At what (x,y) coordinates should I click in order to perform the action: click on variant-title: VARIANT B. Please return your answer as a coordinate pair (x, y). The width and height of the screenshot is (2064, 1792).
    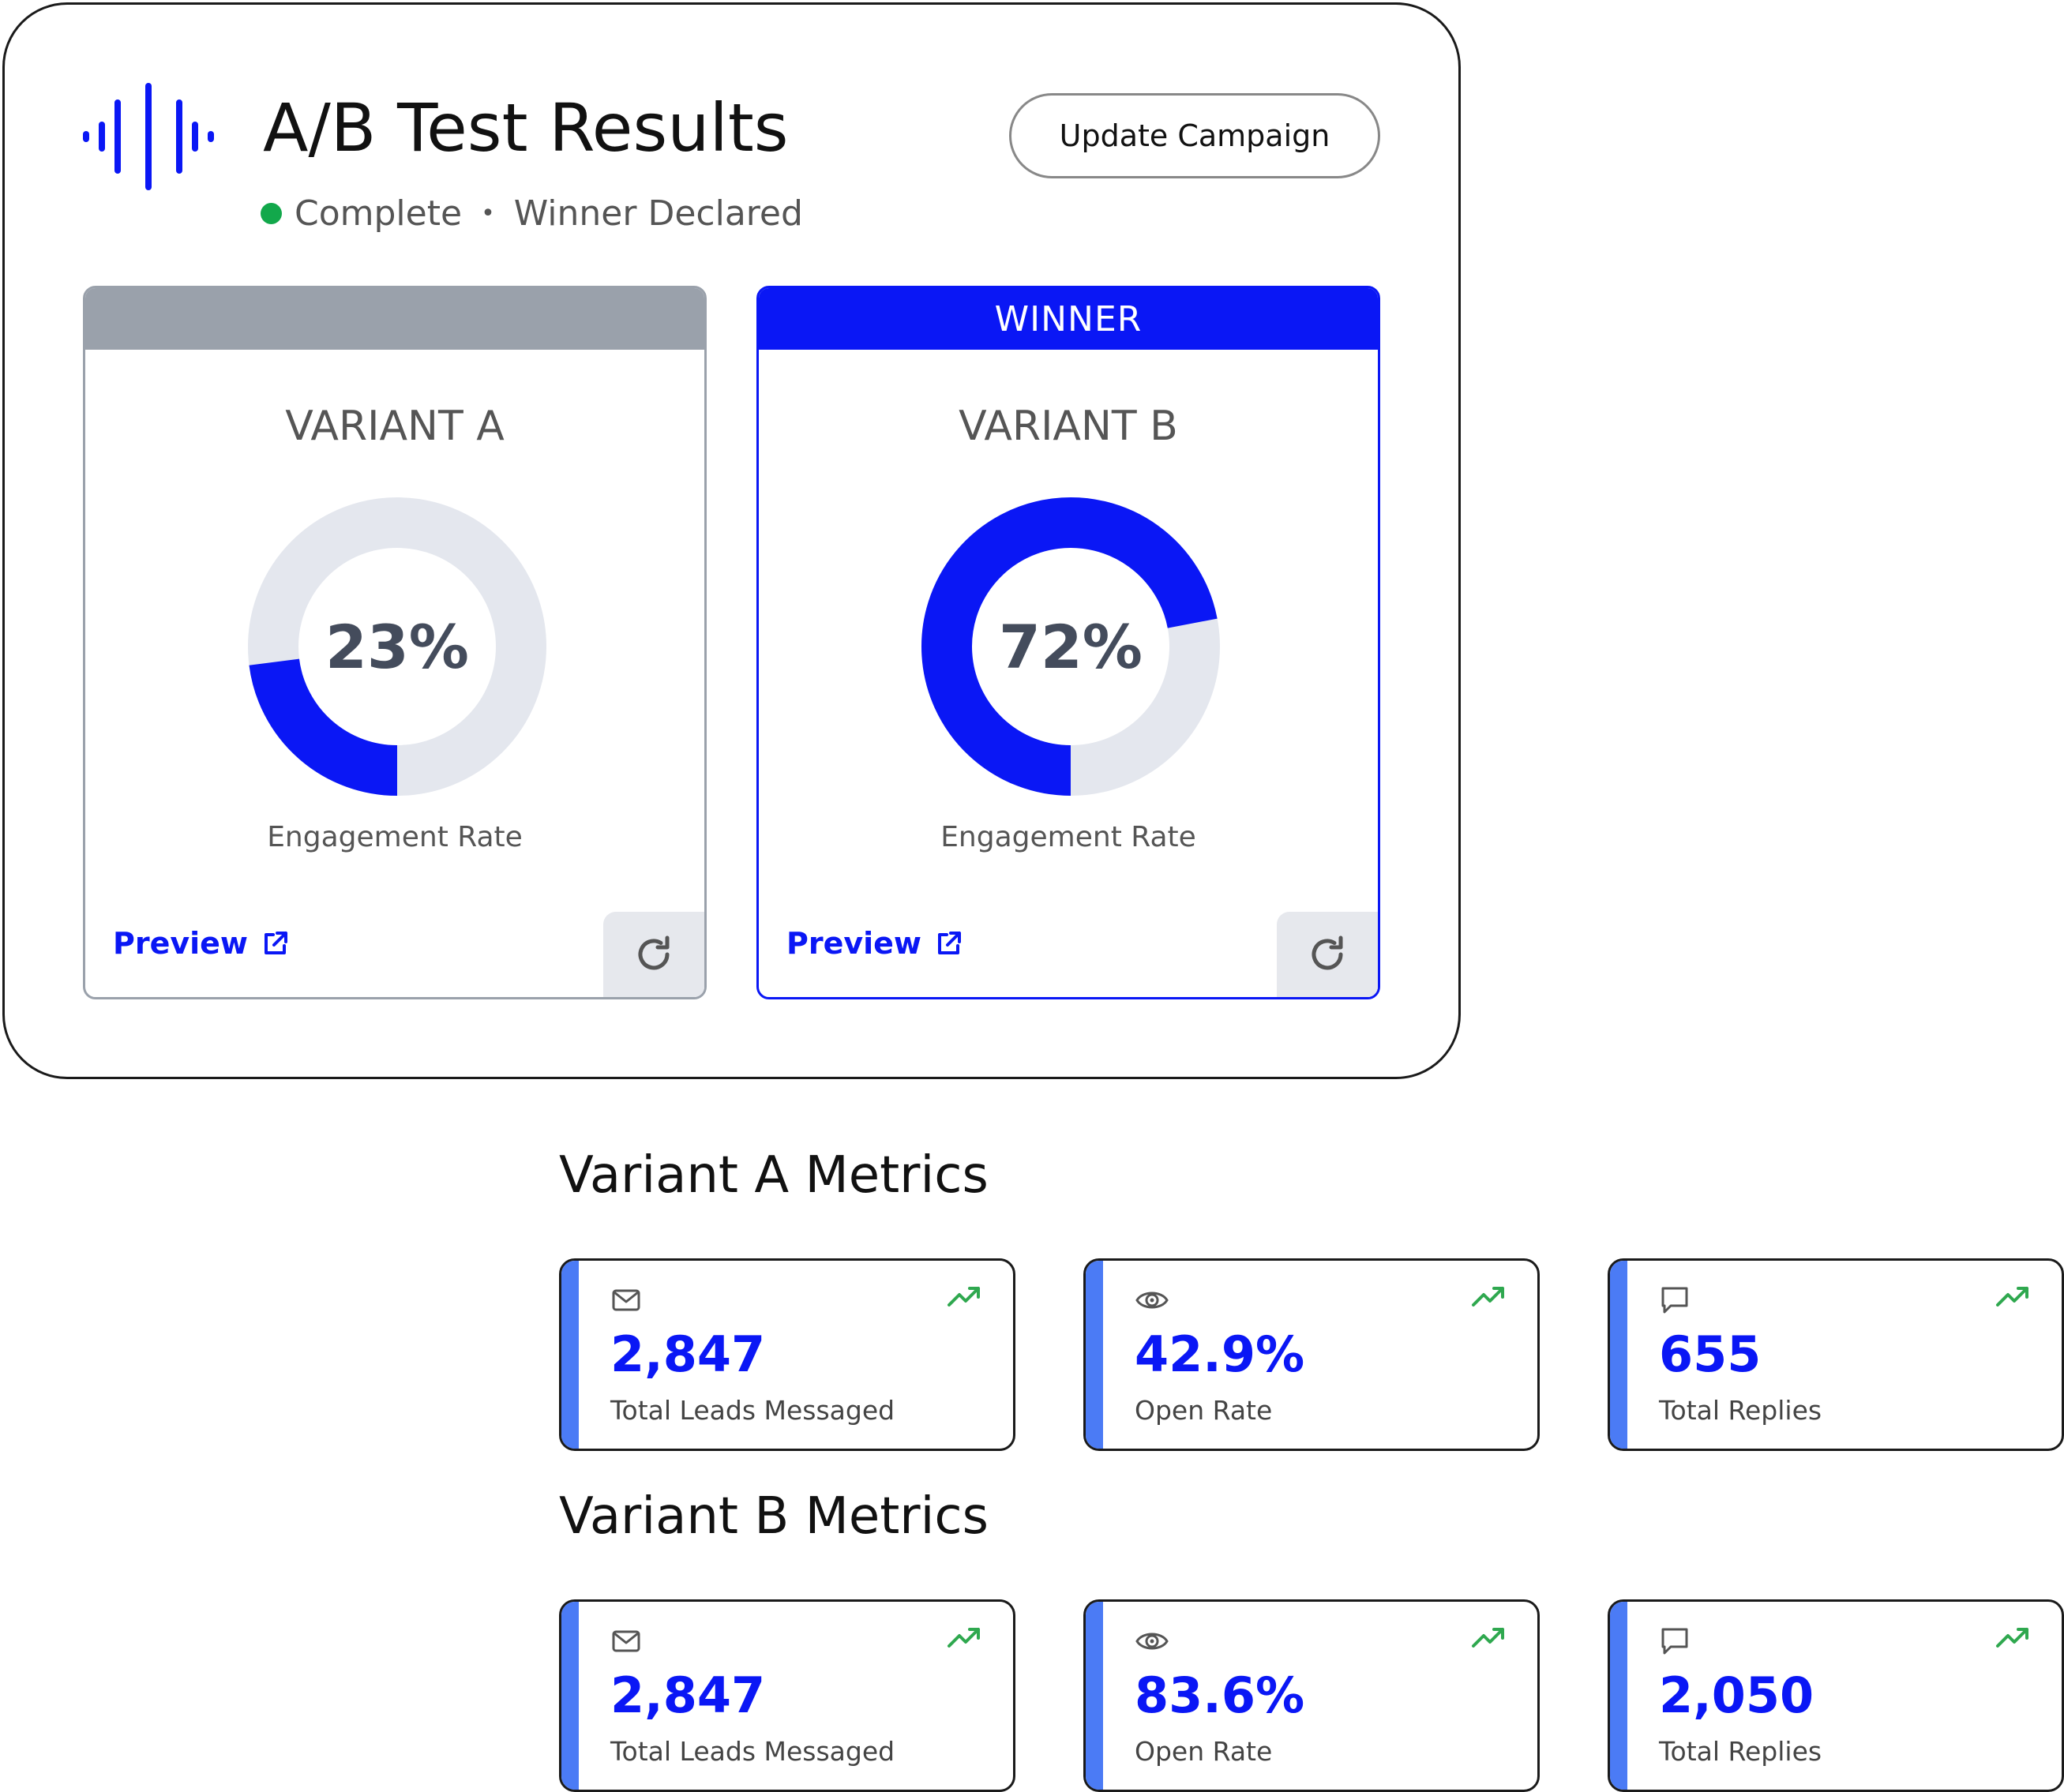
    Looking at the image, I should click on (1068, 426).